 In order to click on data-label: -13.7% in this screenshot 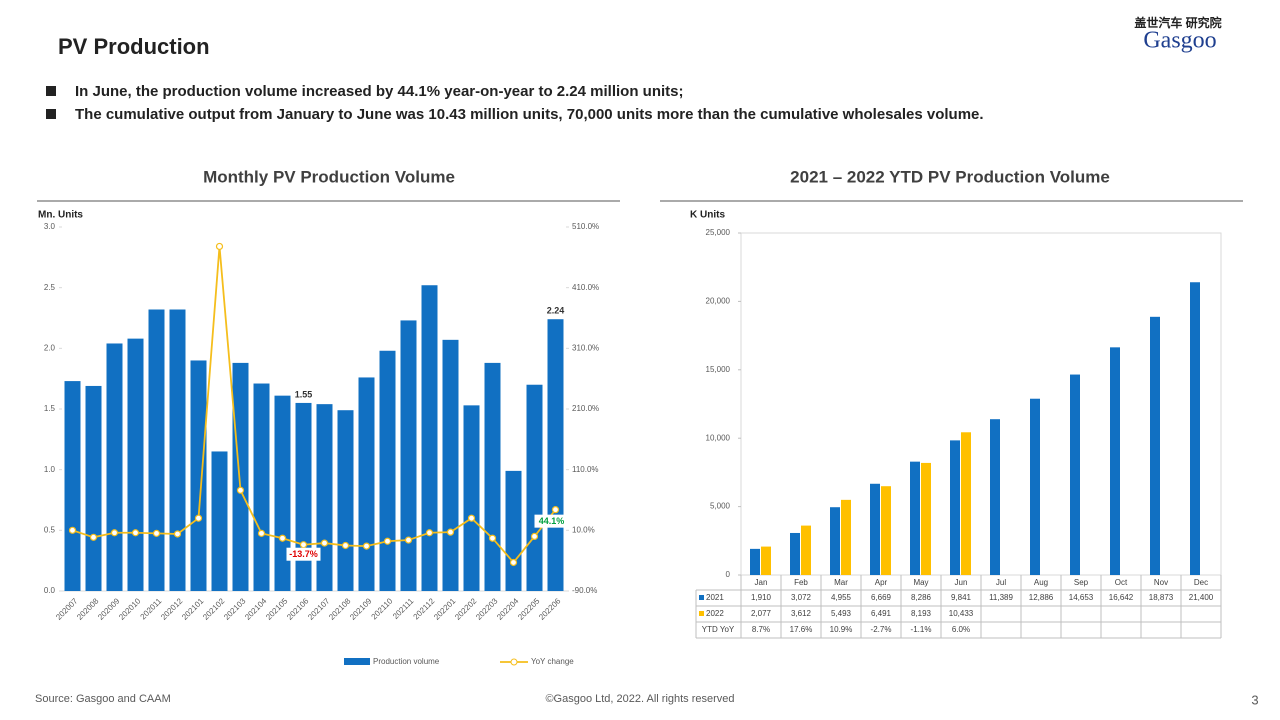, I will do `click(303, 554)`.